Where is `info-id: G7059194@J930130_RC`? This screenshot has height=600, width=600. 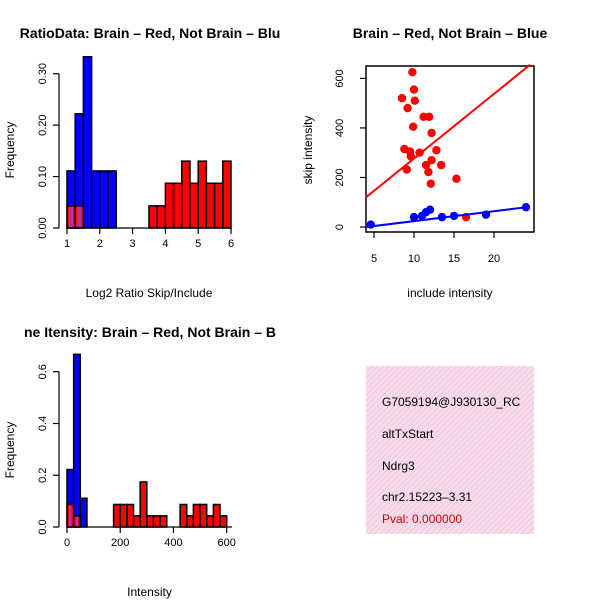
info-id: G7059194@J930130_RC is located at coordinates (451, 402).